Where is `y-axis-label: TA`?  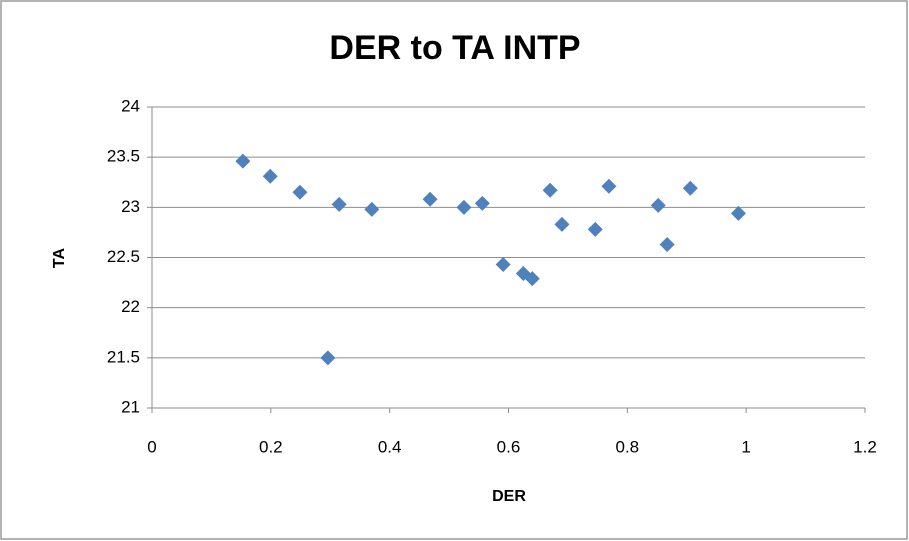 y-axis-label: TA is located at coordinates (59, 257).